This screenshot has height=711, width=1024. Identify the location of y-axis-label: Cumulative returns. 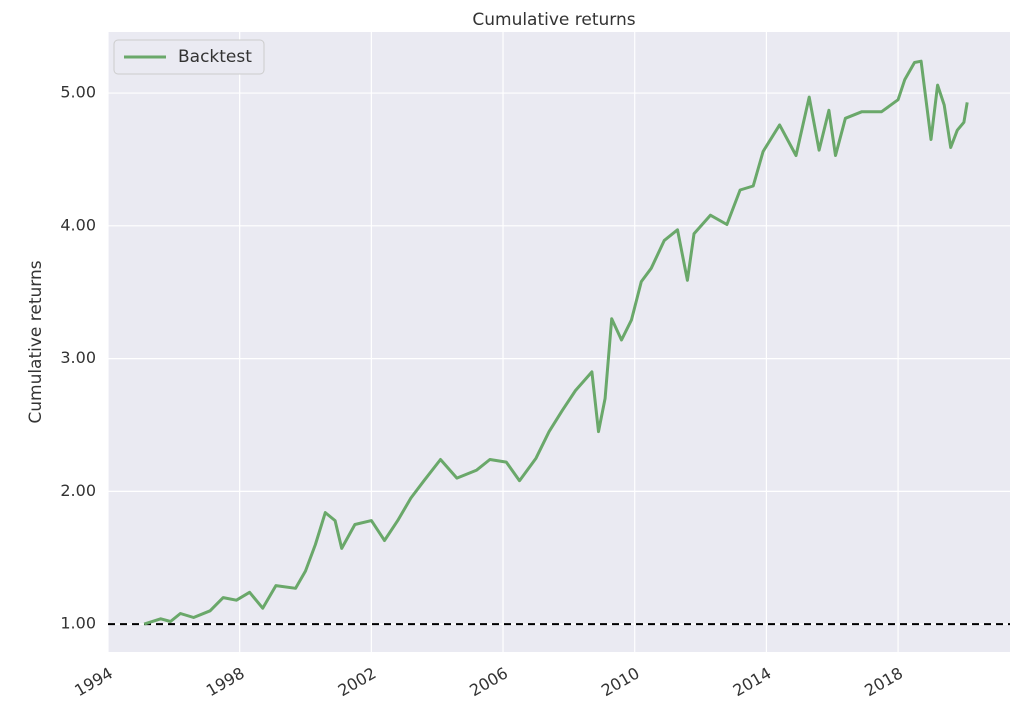
(36, 341).